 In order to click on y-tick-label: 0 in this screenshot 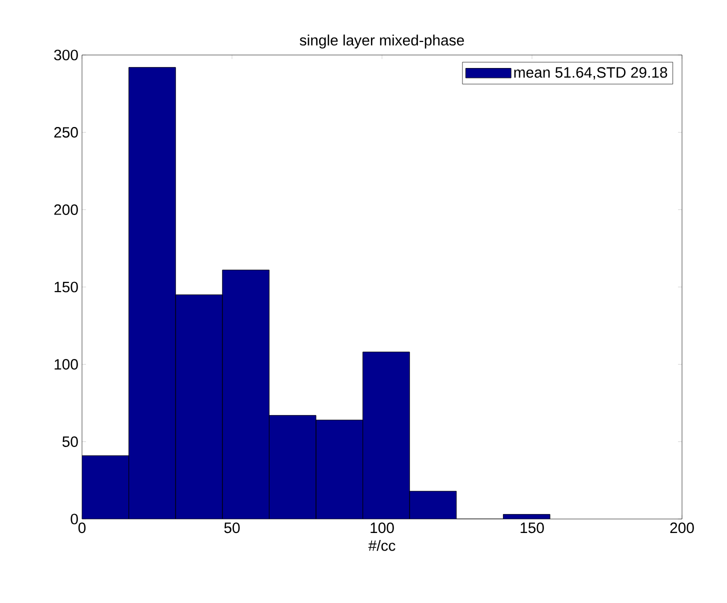, I will do `click(74, 519)`.